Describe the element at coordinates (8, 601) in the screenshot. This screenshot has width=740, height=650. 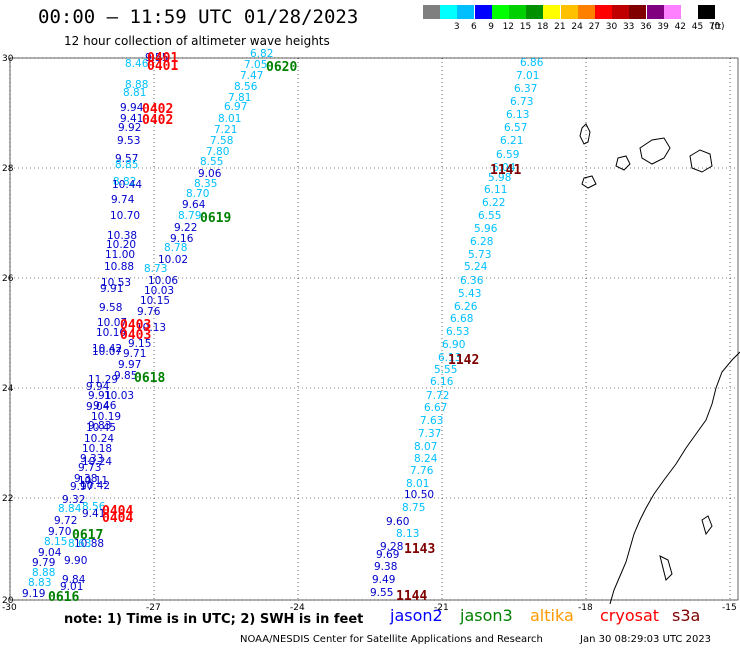
I see `lat-tick-label: 20` at that location.